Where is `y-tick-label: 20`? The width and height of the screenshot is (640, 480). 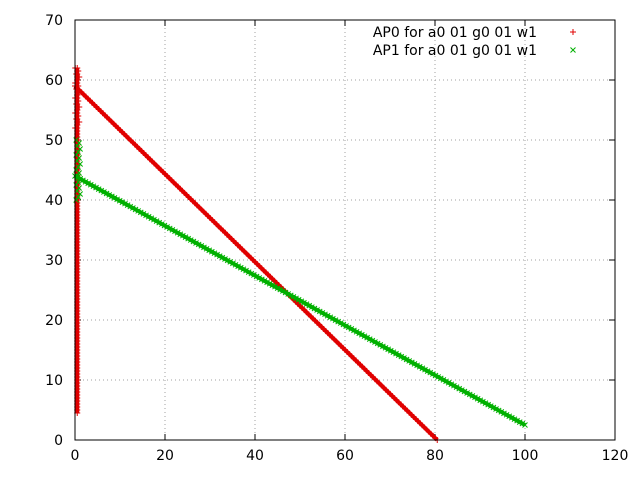 y-tick-label: 20 is located at coordinates (54, 321).